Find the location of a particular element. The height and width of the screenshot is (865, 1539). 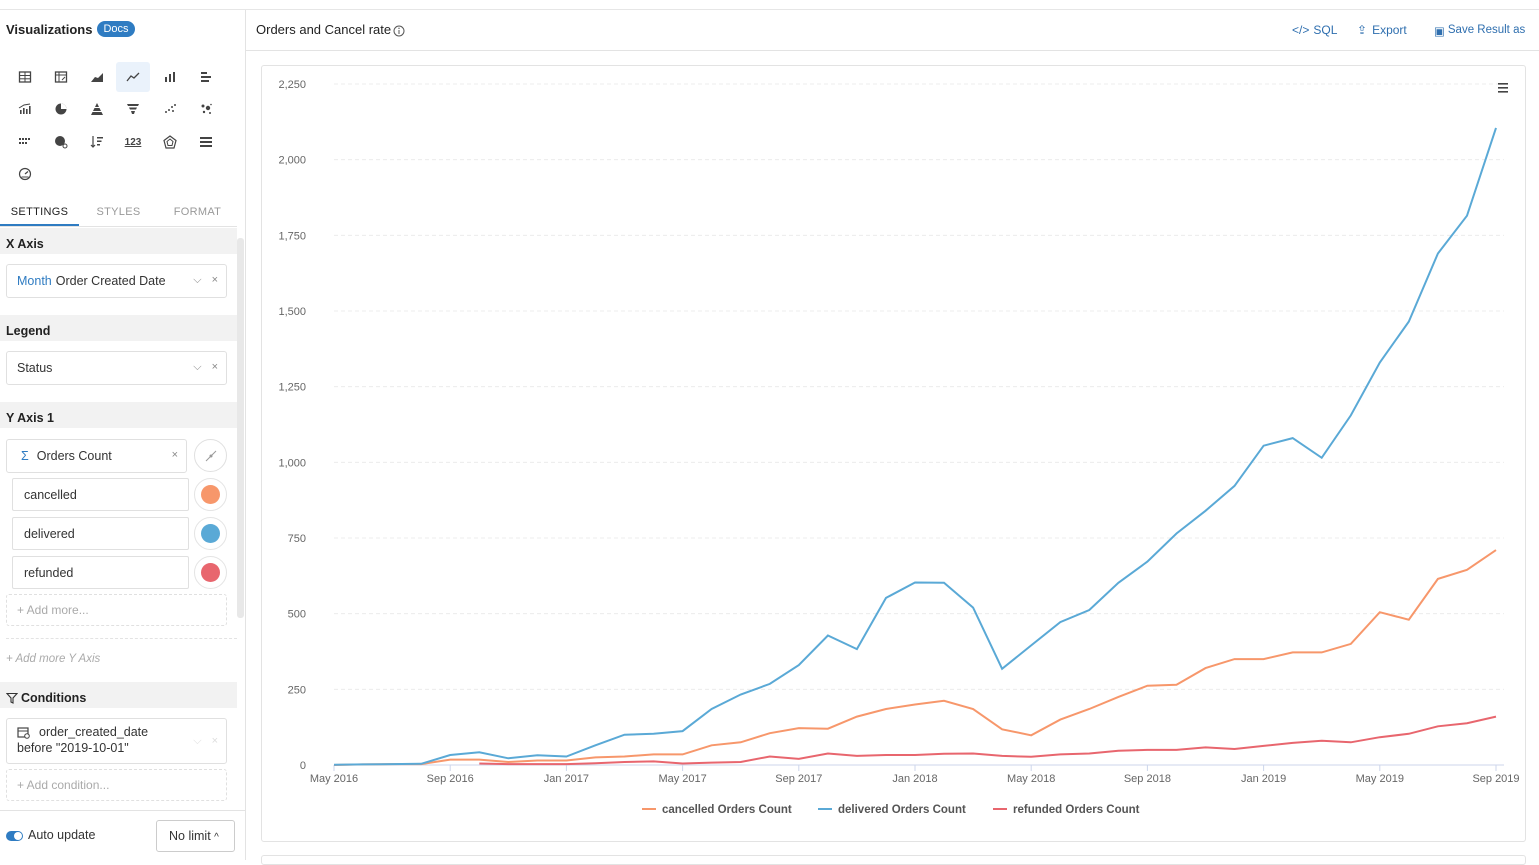

export-button: ⇪ Export is located at coordinates (1382, 30).